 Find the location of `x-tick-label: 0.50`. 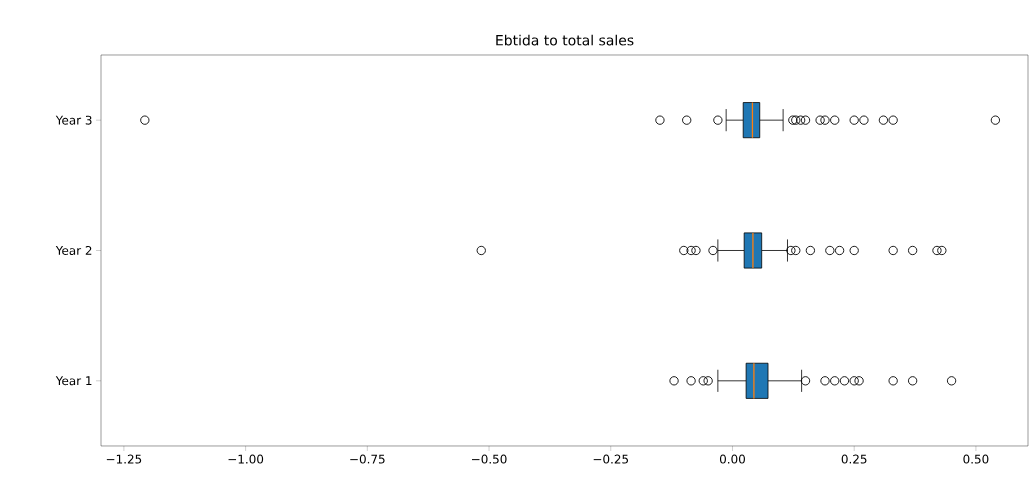

x-tick-label: 0.50 is located at coordinates (976, 459).